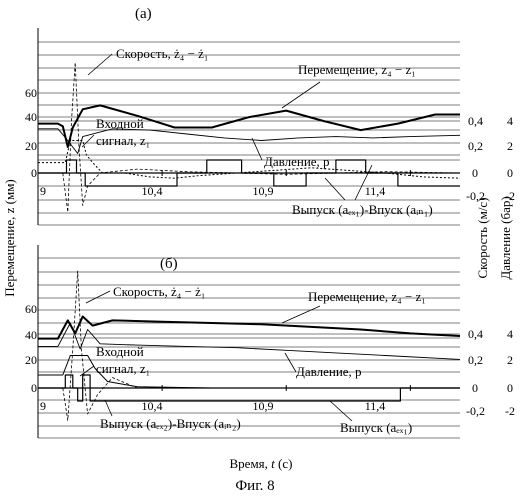 The height and width of the screenshot is (500, 522). What do you see at coordinates (297, 161) in the screenshot?
I see `a-annot-pressure: Давление, p` at bounding box center [297, 161].